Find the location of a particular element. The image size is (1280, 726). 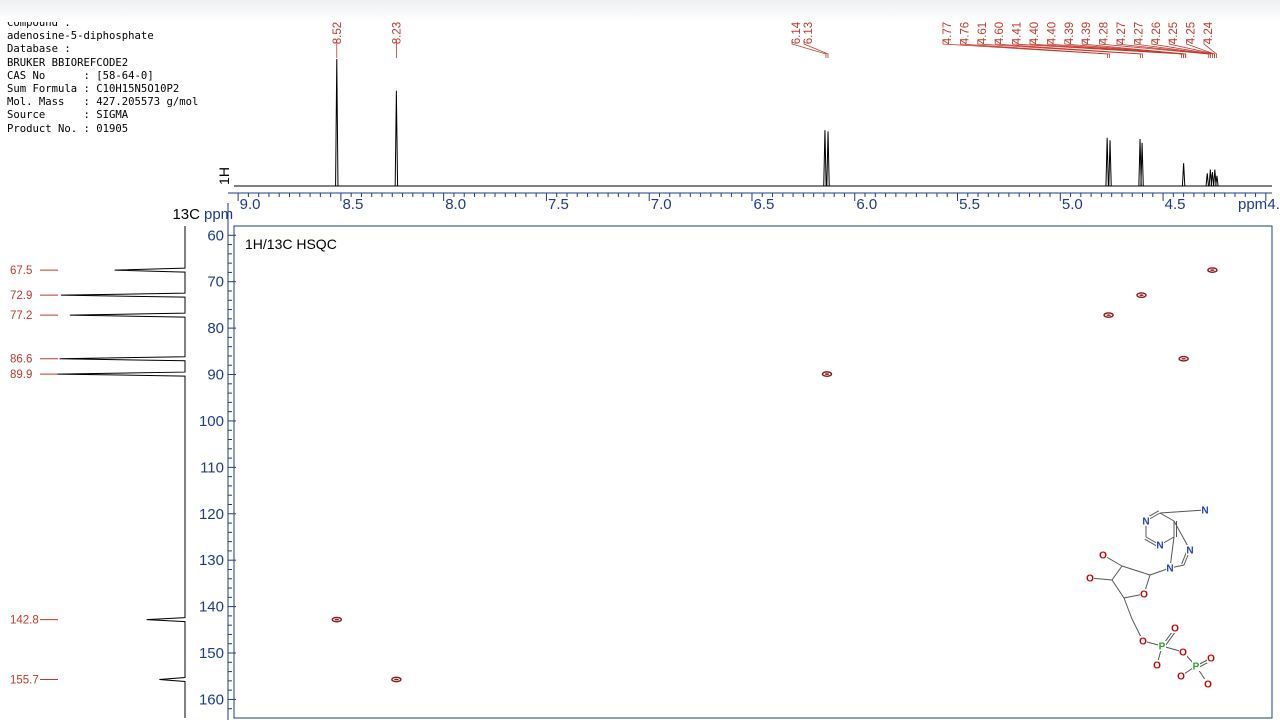

y-tick-label: 150 is located at coordinates (211, 653).